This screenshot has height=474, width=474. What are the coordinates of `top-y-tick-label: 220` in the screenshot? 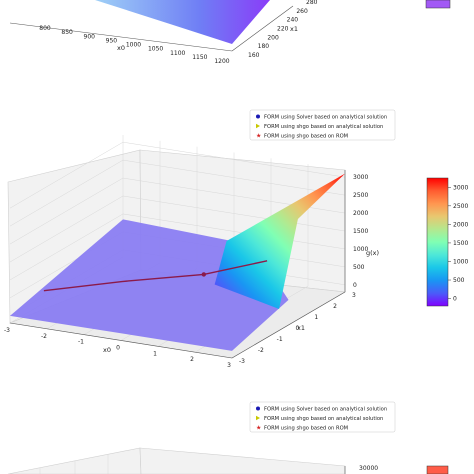 It's located at (283, 29).